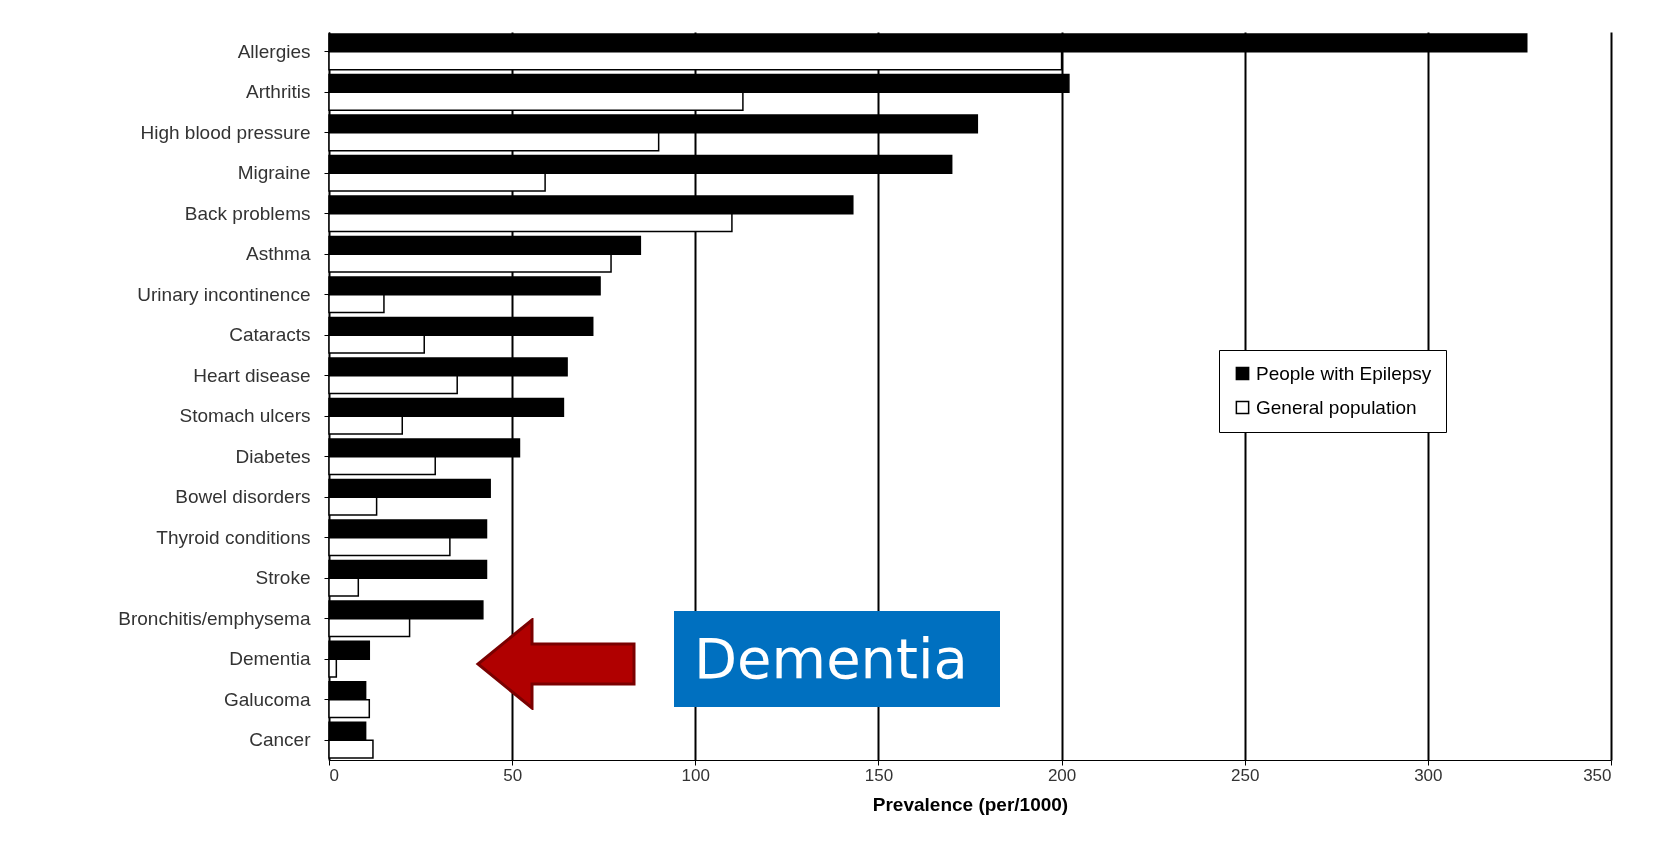  What do you see at coordinates (247, 213) in the screenshot?
I see `y-tick-label: Back problems` at bounding box center [247, 213].